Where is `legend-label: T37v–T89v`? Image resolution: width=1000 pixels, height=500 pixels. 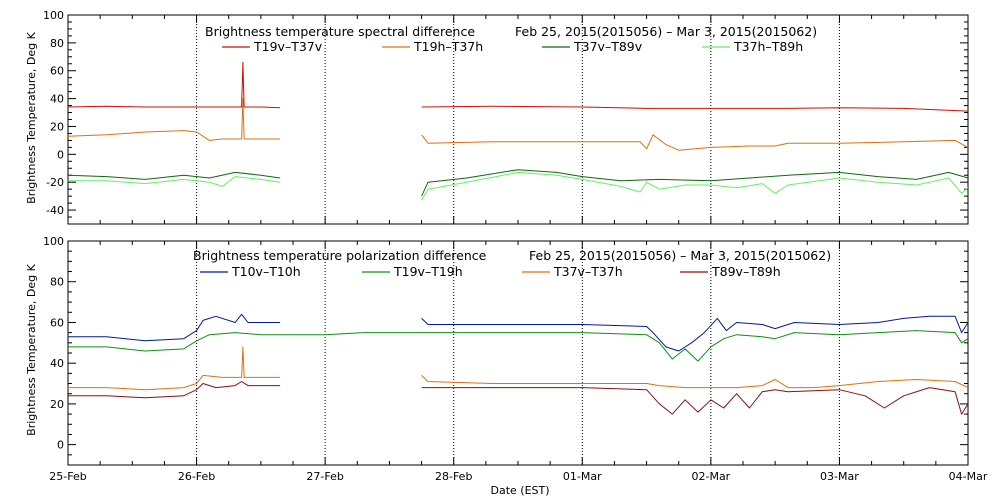 legend-label: T37v–T89v is located at coordinates (608, 46).